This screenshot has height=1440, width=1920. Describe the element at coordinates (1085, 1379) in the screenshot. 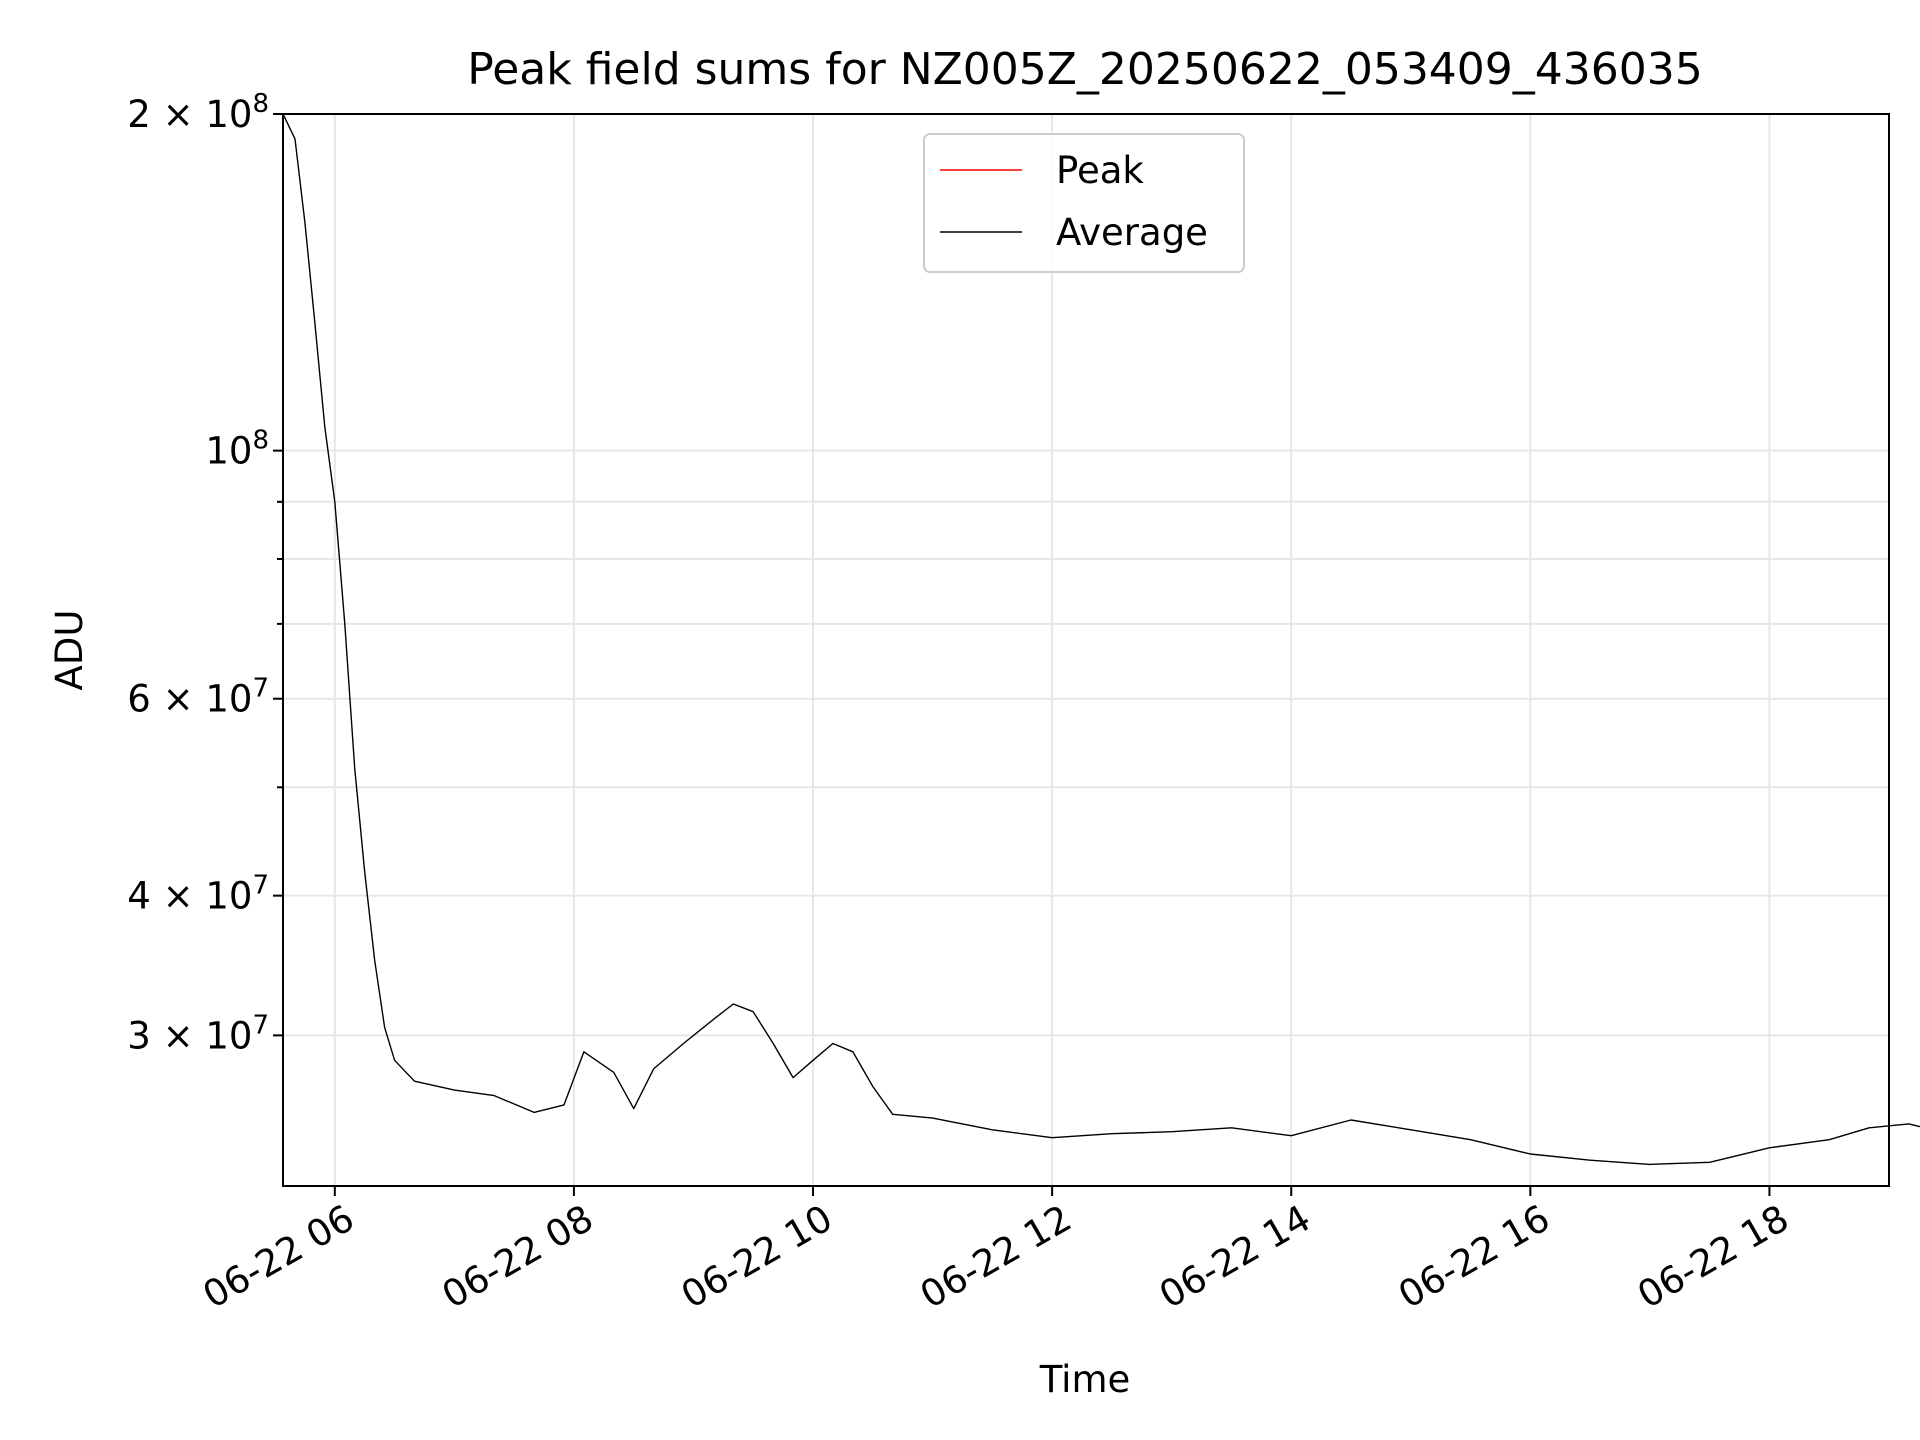

I see `x-axis-label: Time` at that location.